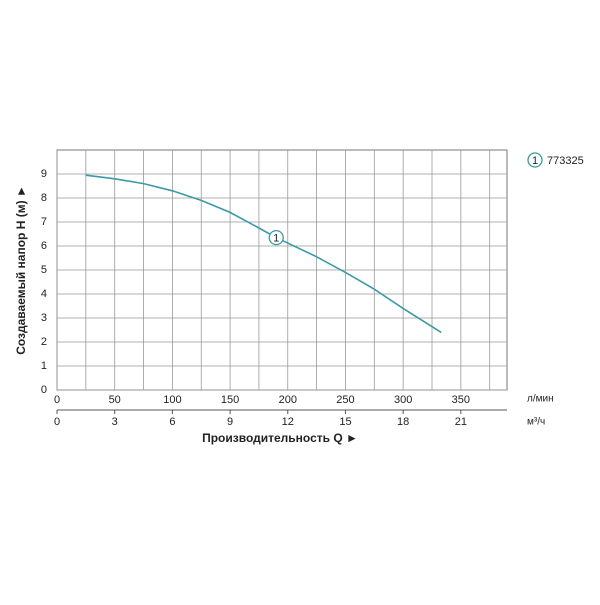 The height and width of the screenshot is (605, 600). What do you see at coordinates (345, 422) in the screenshot?
I see `x2-tick-label: 15` at bounding box center [345, 422].